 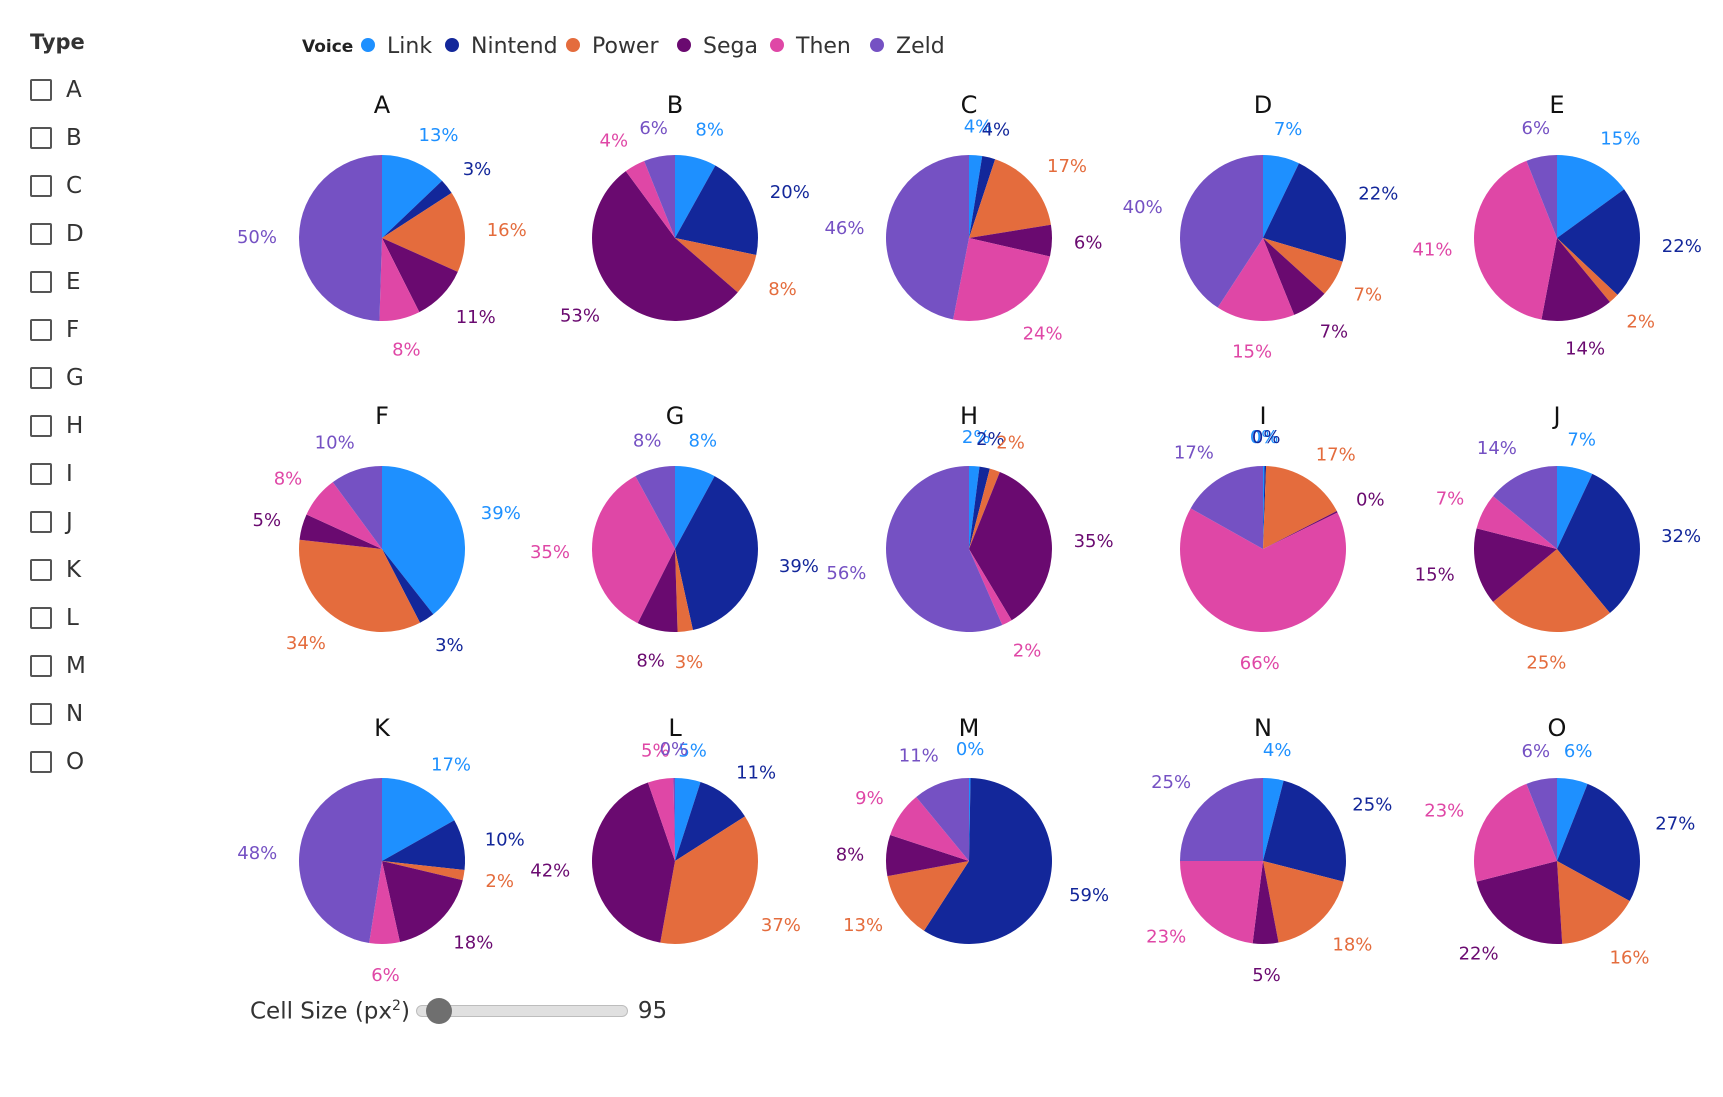 I want to click on type-option-f: F, so click(x=115, y=330).